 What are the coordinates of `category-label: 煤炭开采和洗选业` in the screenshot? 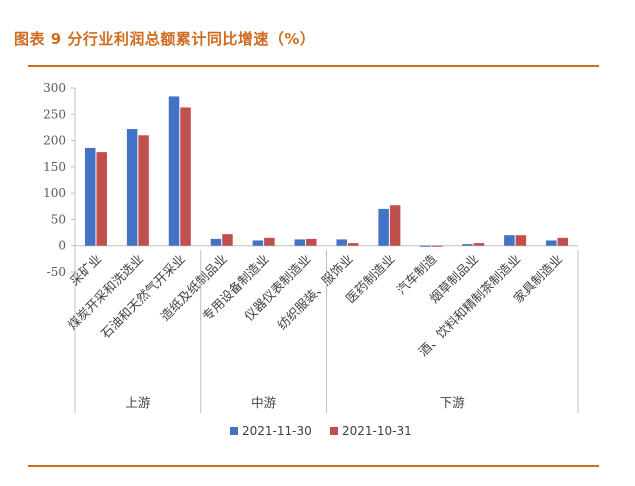 It's located at (105, 291).